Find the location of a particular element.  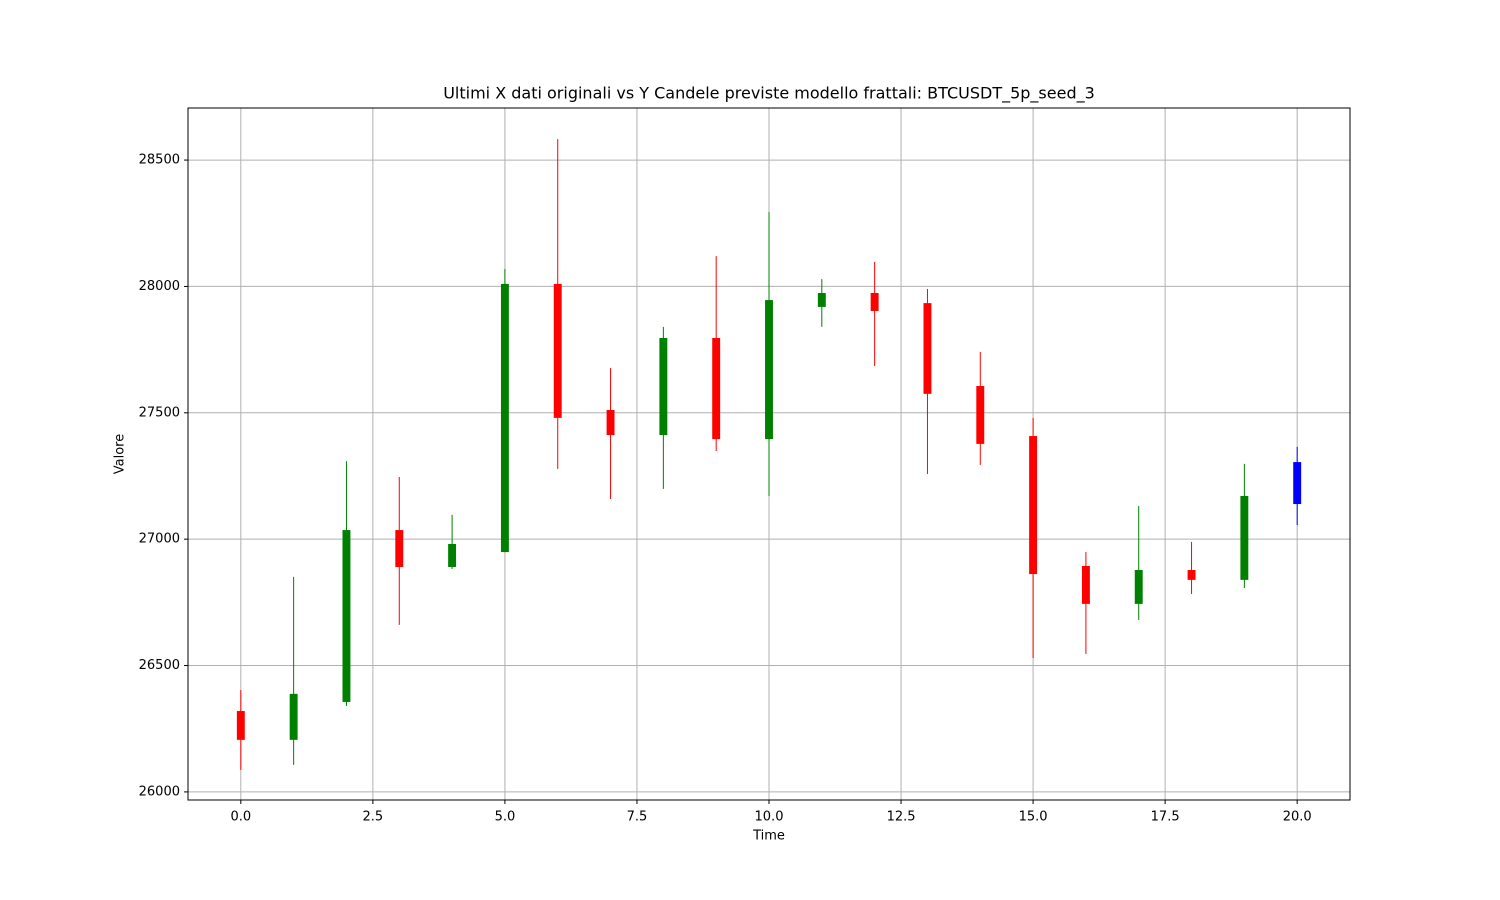

x-tick-label: 20.0 is located at coordinates (1297, 817).